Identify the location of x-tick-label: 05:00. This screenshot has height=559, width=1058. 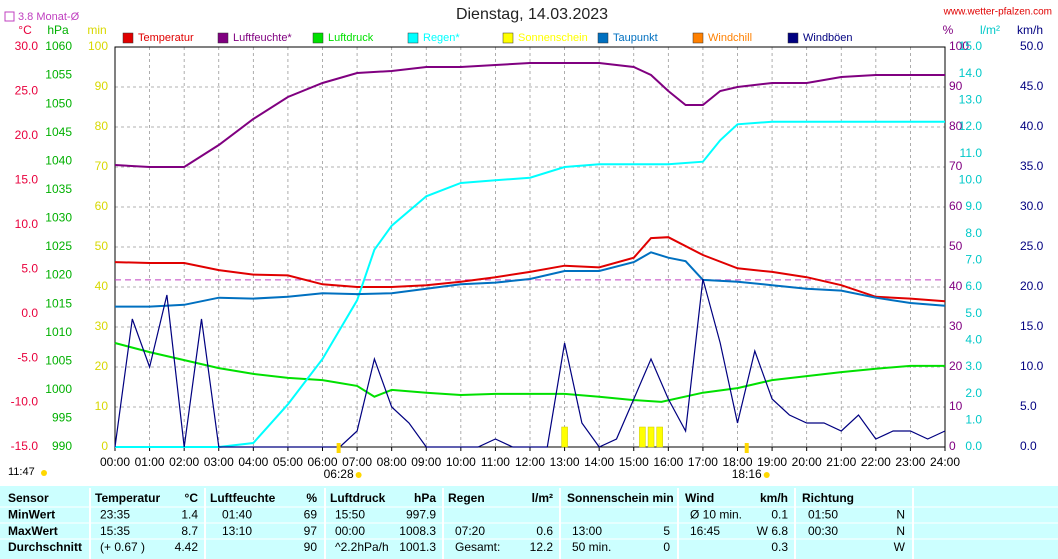
(288, 462).